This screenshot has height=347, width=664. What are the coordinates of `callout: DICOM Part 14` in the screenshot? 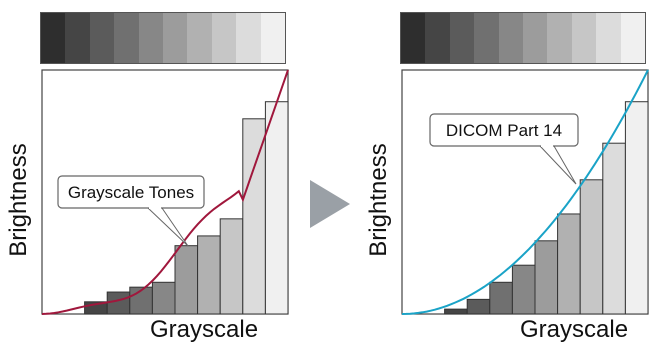 It's located at (504, 149).